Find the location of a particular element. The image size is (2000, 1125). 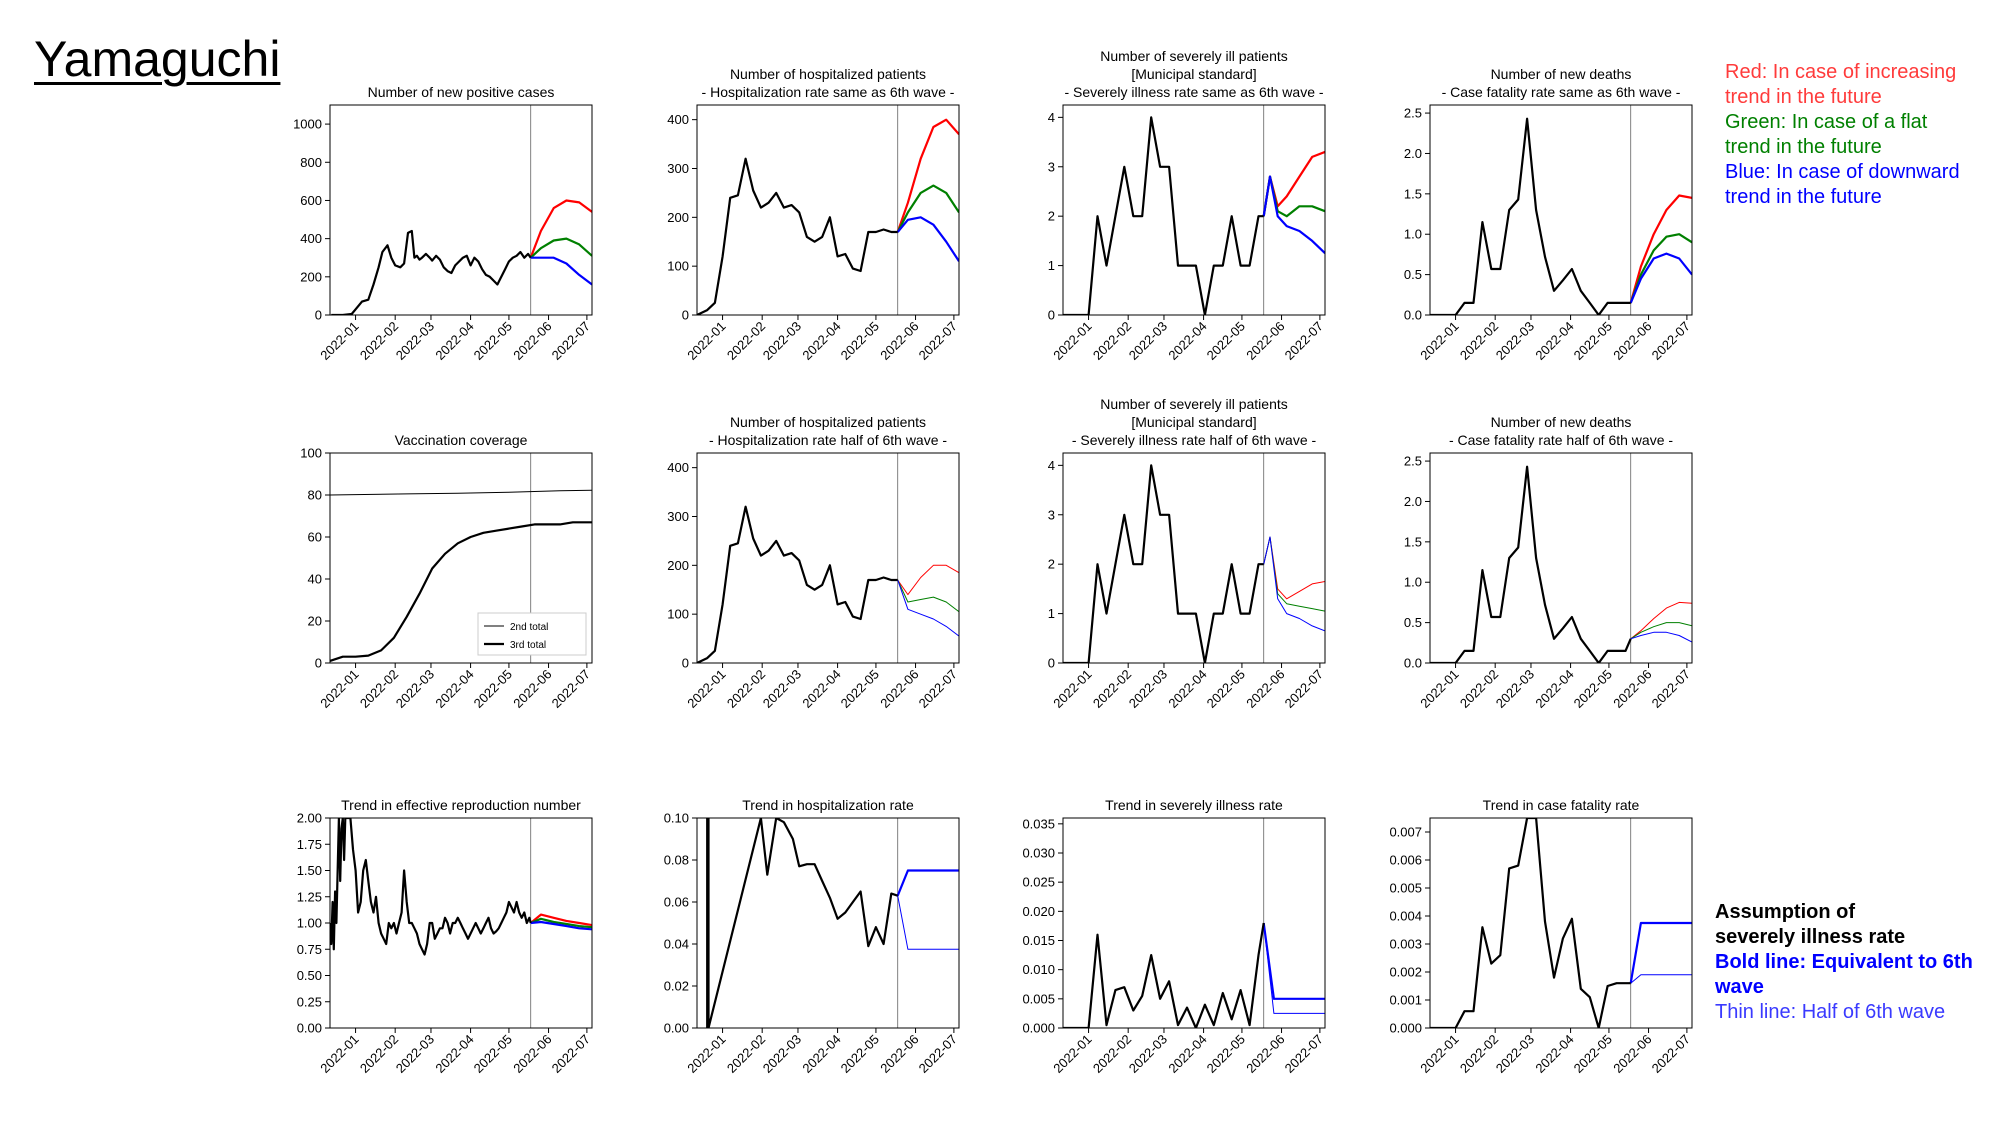

y-tick-label: 0.001 is located at coordinates (1405, 1000).